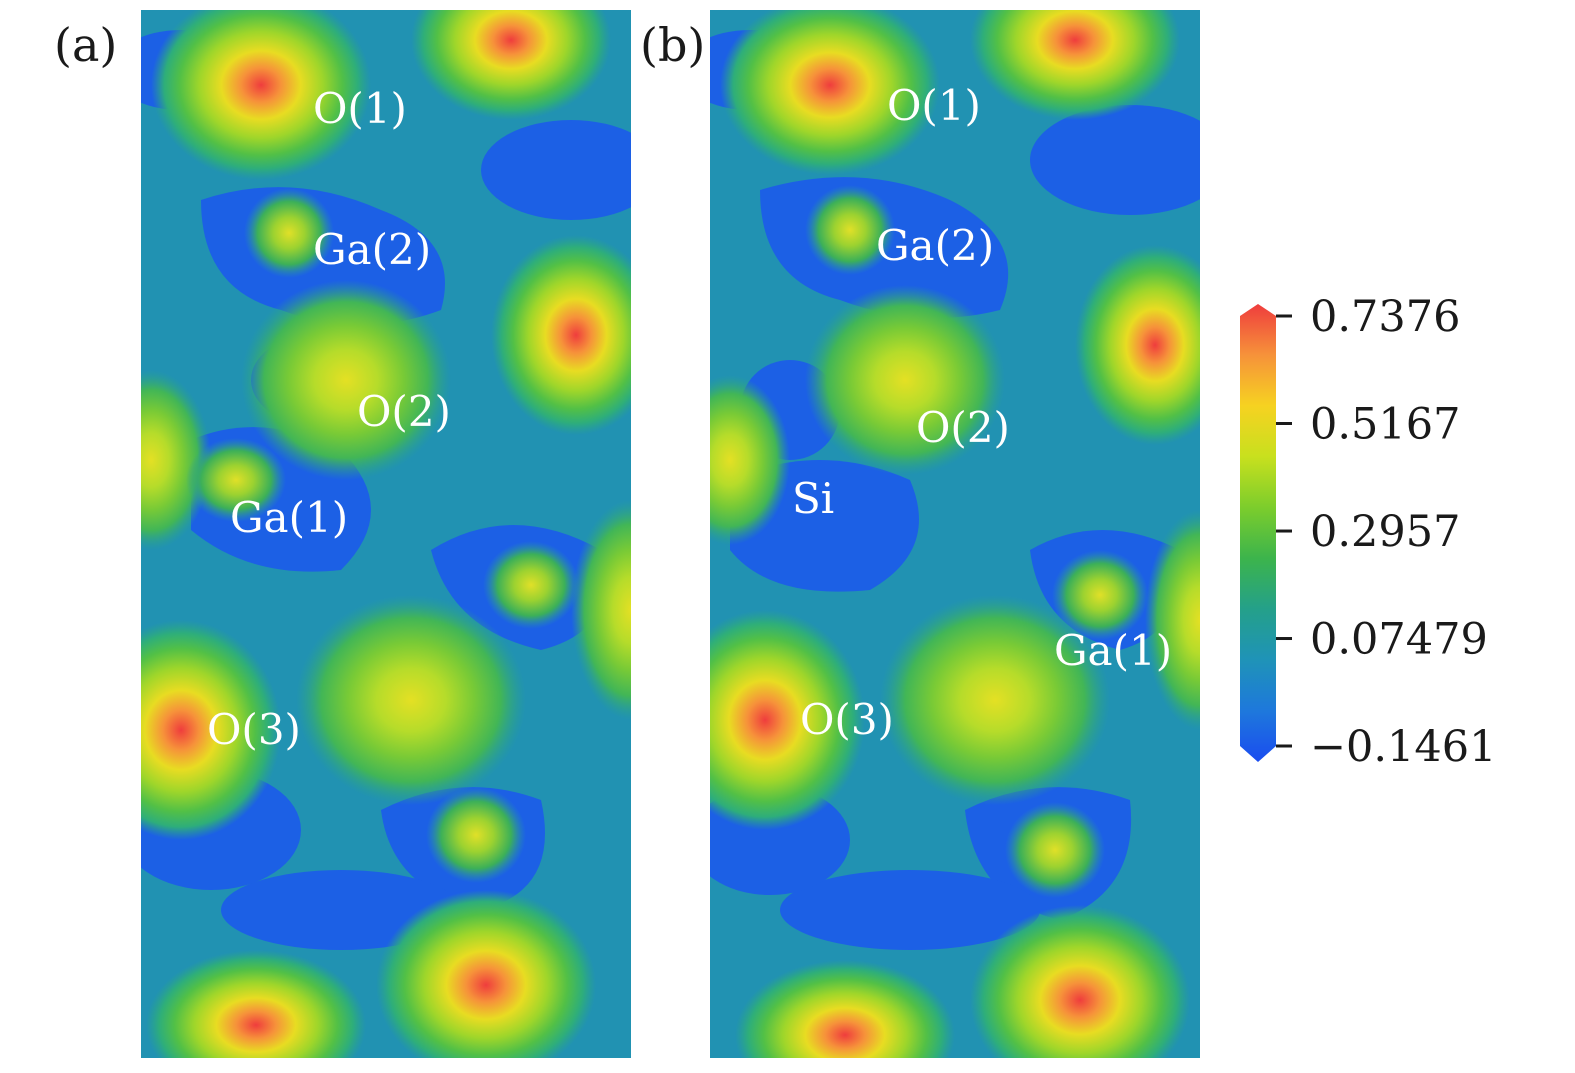  Describe the element at coordinates (1385, 424) in the screenshot. I see `colorbar-tick-label: 0.5167` at that location.